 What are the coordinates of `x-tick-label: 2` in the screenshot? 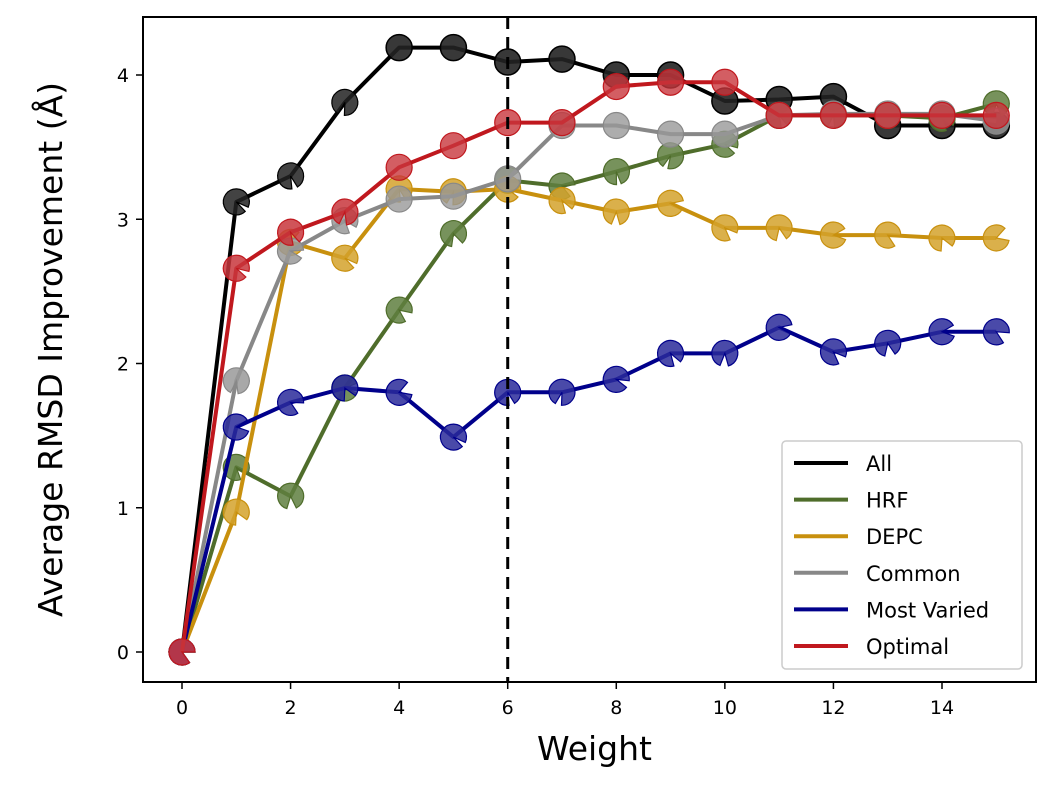 It's located at (291, 708).